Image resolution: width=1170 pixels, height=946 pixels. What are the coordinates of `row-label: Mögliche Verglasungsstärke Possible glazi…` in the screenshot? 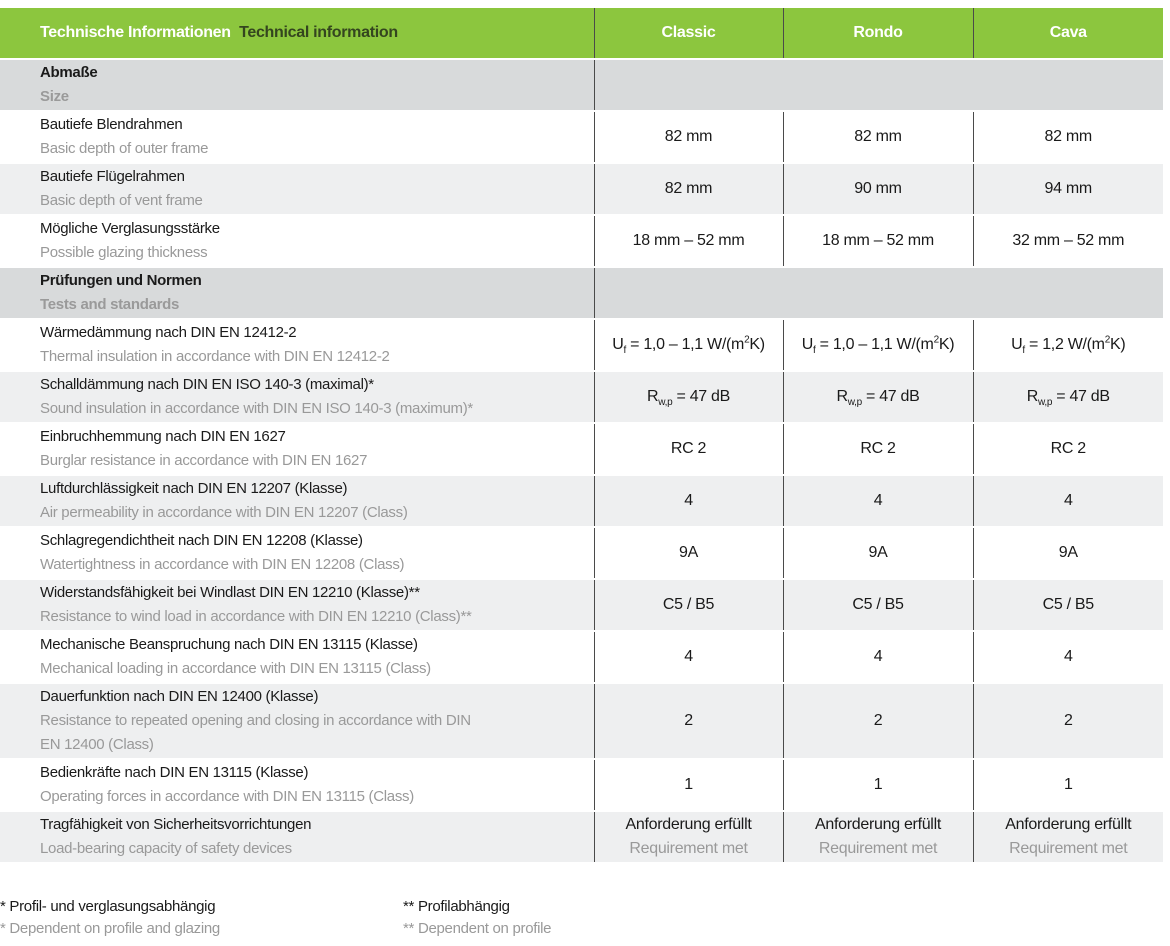 It's located at (297, 241).